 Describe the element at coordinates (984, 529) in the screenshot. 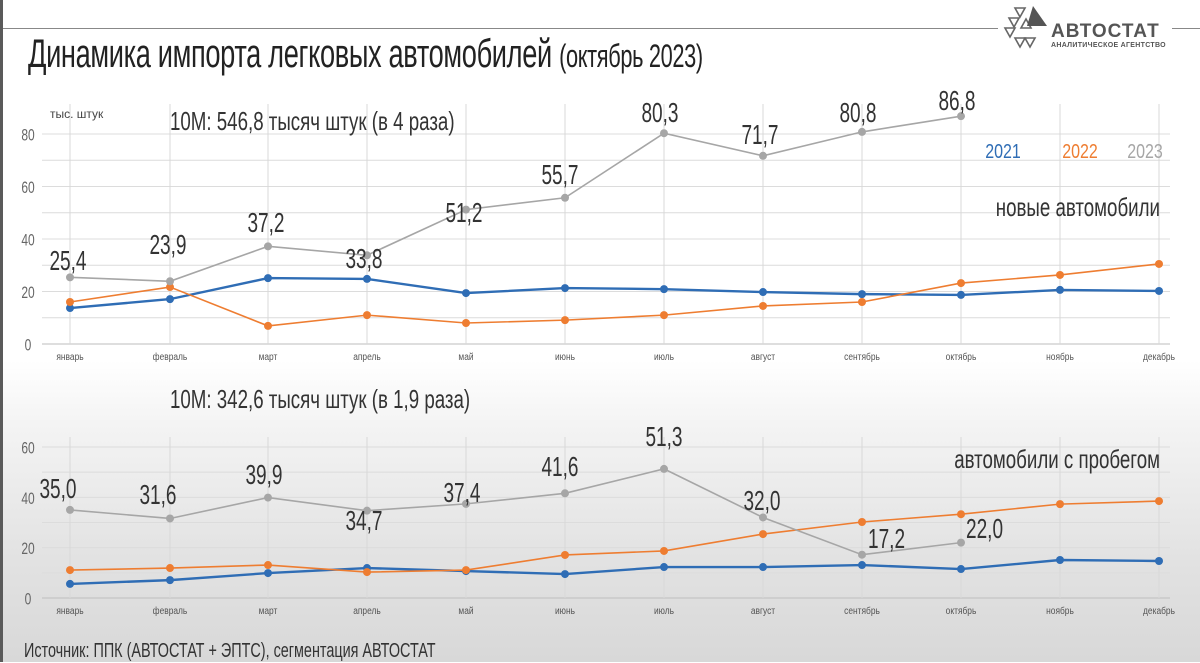

I see `data-label: 22,0` at that location.